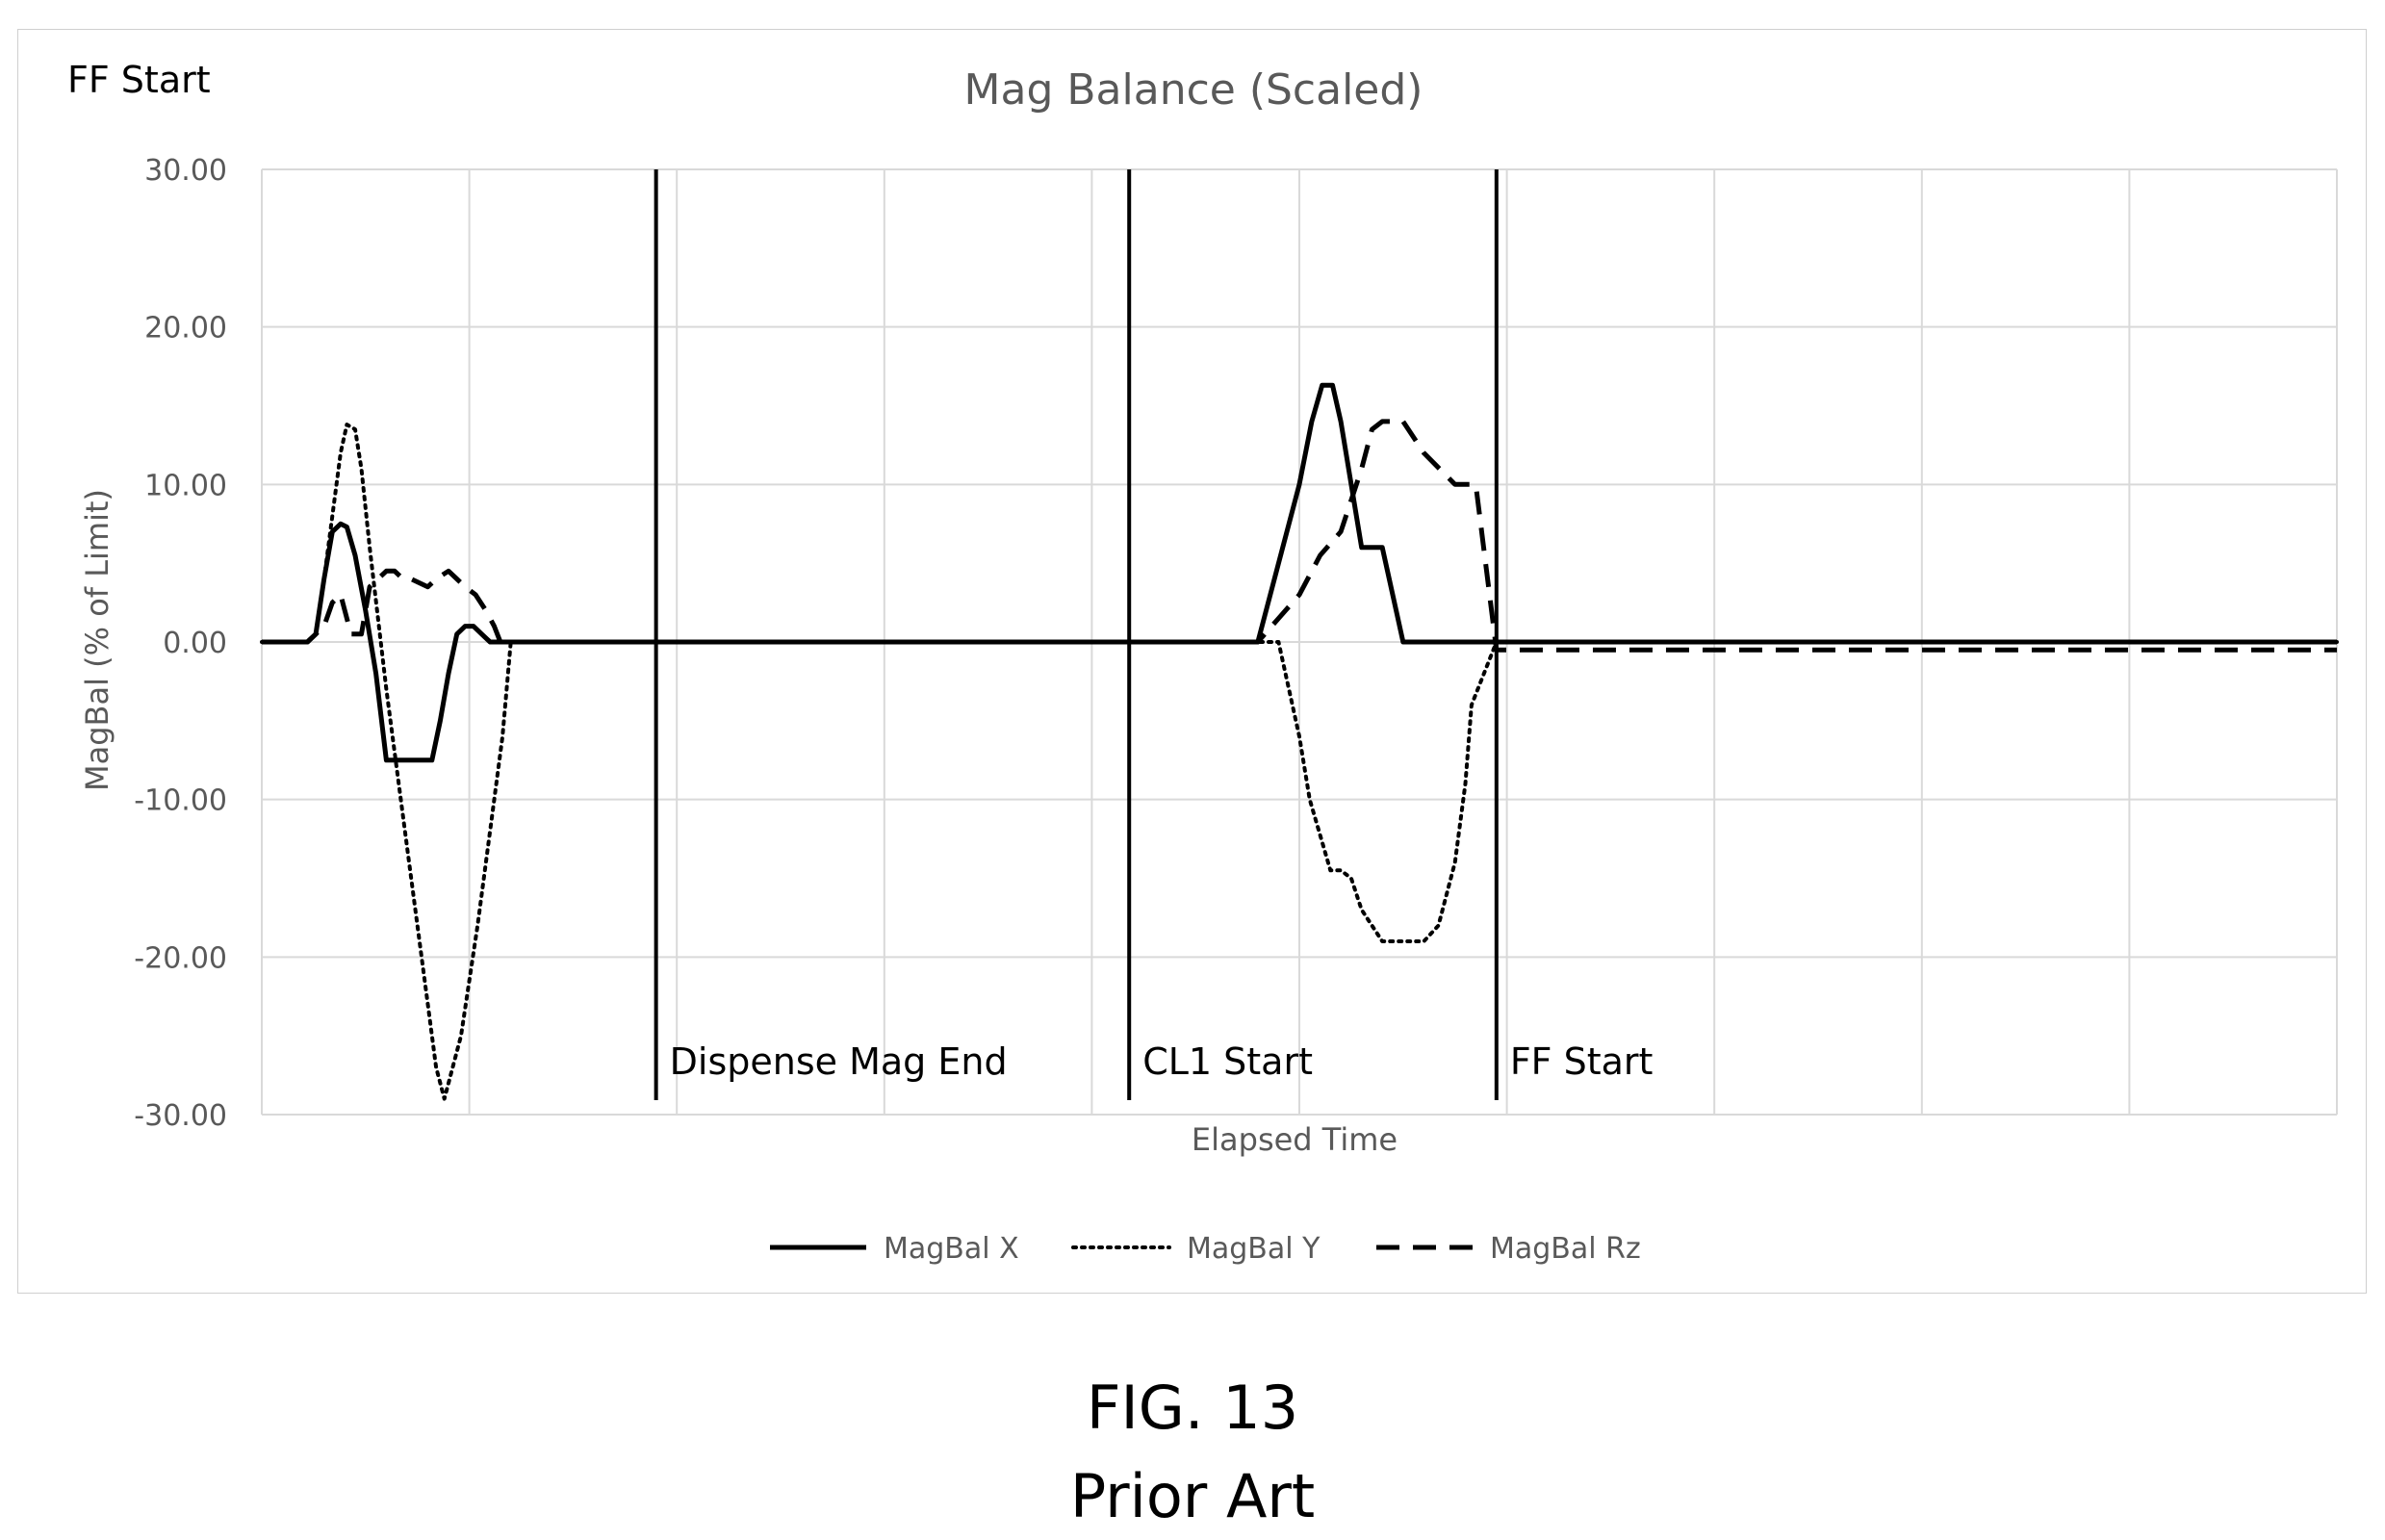 The image size is (2385, 1540). Describe the element at coordinates (180, 958) in the screenshot. I see `y-tick-label: -20.00` at that location.